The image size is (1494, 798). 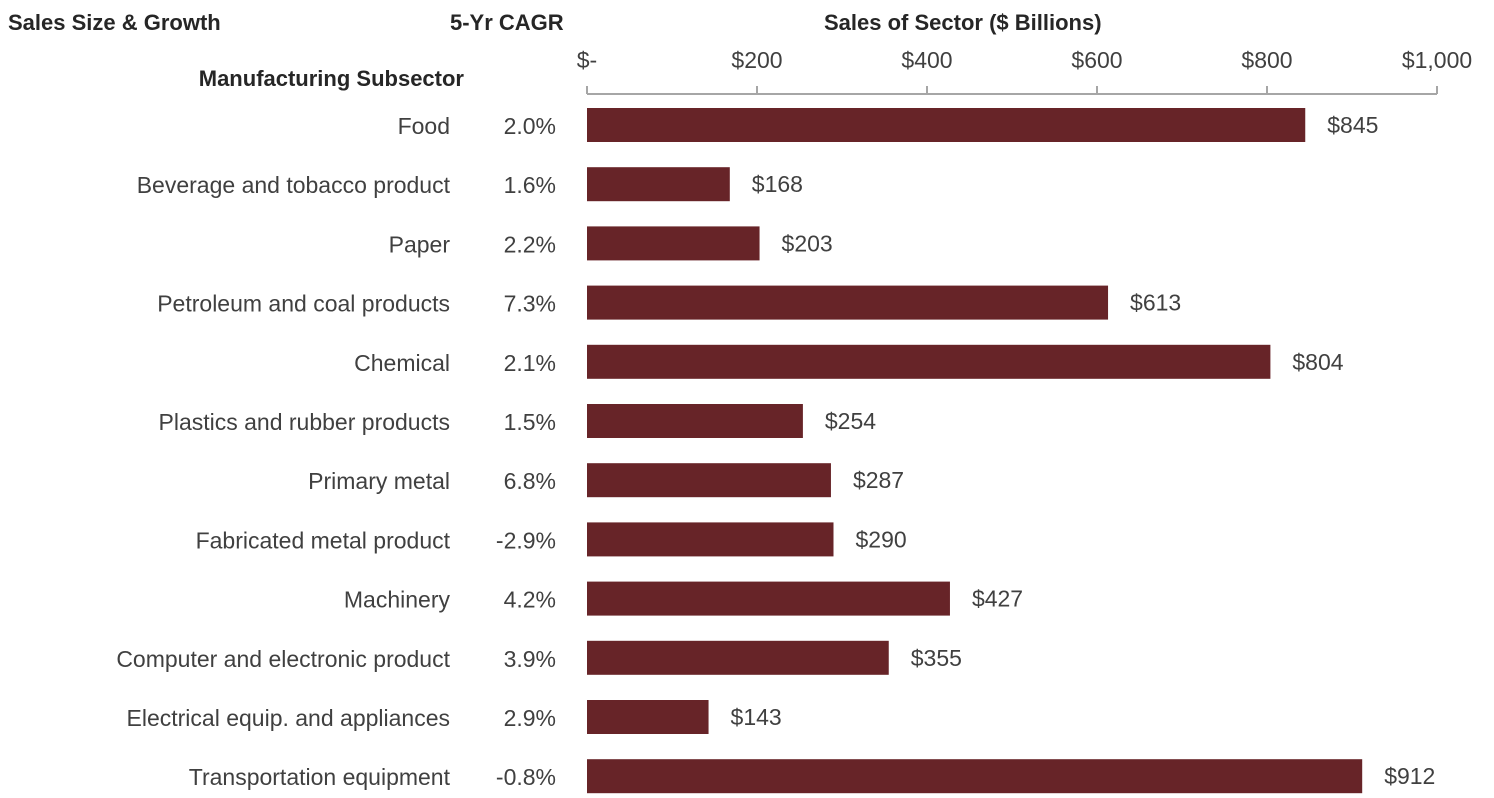 What do you see at coordinates (305, 422) in the screenshot?
I see `category-label: Plastics and rubber products` at bounding box center [305, 422].